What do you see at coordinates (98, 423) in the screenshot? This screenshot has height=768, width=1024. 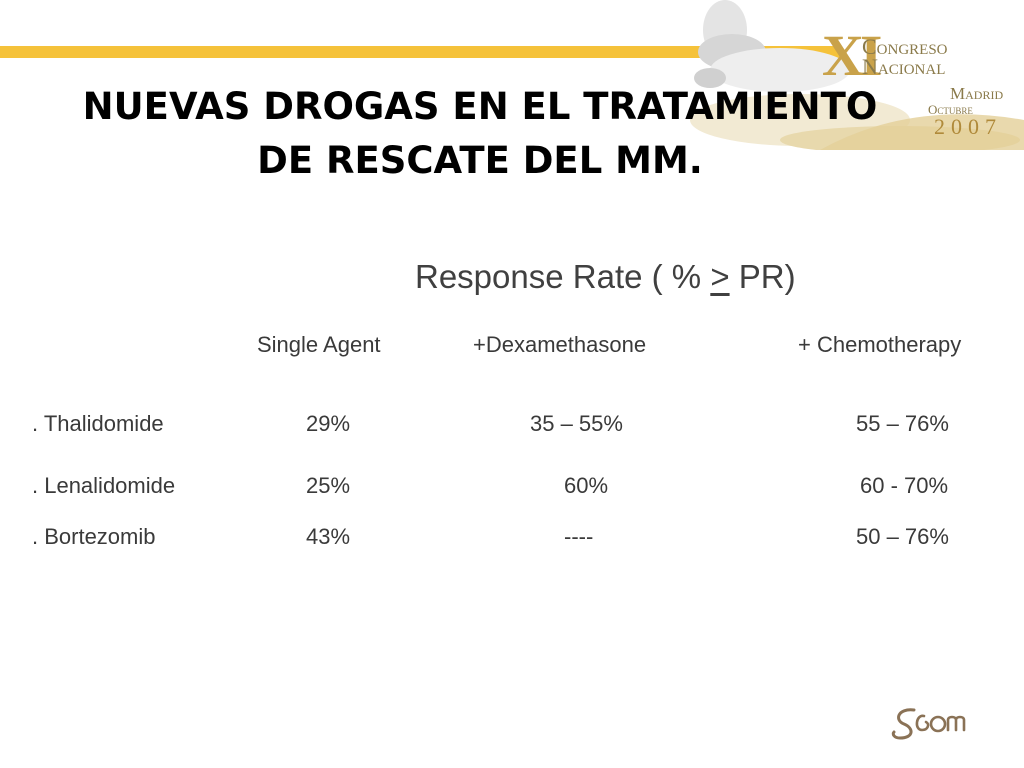 I see `row-label-thalidomide: . Thalidomide` at bounding box center [98, 423].